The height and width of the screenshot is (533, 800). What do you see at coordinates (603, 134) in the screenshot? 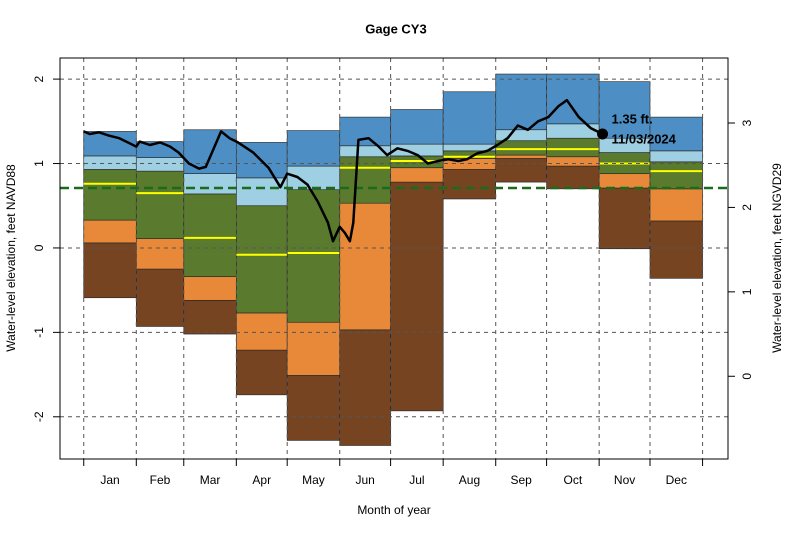
I see `current-point` at bounding box center [603, 134].